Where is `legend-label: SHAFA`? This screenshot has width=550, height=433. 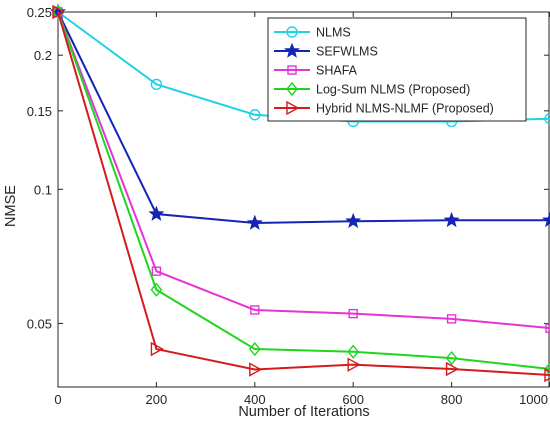
legend-label: SHAFA is located at coordinates (337, 71).